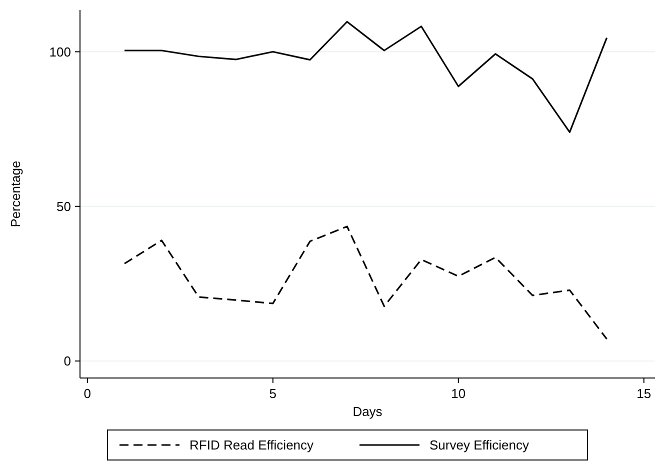 The height and width of the screenshot is (465, 662). What do you see at coordinates (252, 445) in the screenshot?
I see `legend-label: RFID Read Efficiency` at bounding box center [252, 445].